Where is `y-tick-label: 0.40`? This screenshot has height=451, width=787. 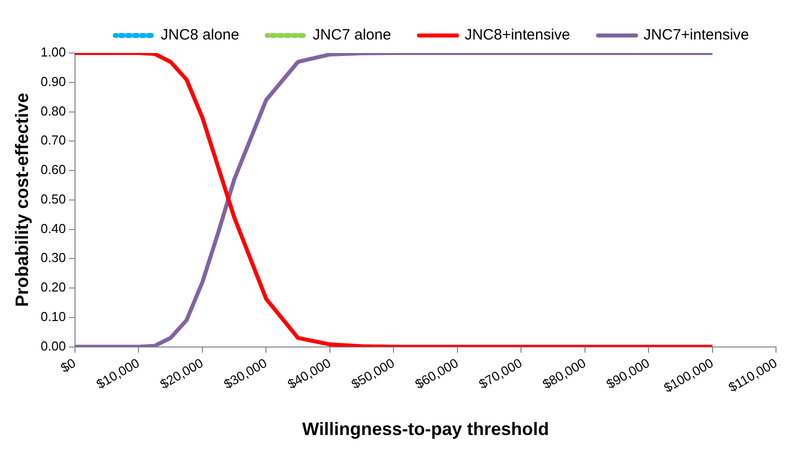
y-tick-label: 0.40 is located at coordinates (53, 228).